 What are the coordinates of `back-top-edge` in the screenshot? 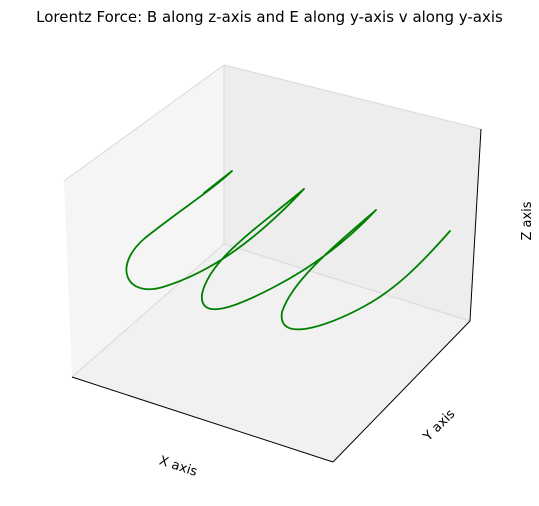 It's located at (352, 97).